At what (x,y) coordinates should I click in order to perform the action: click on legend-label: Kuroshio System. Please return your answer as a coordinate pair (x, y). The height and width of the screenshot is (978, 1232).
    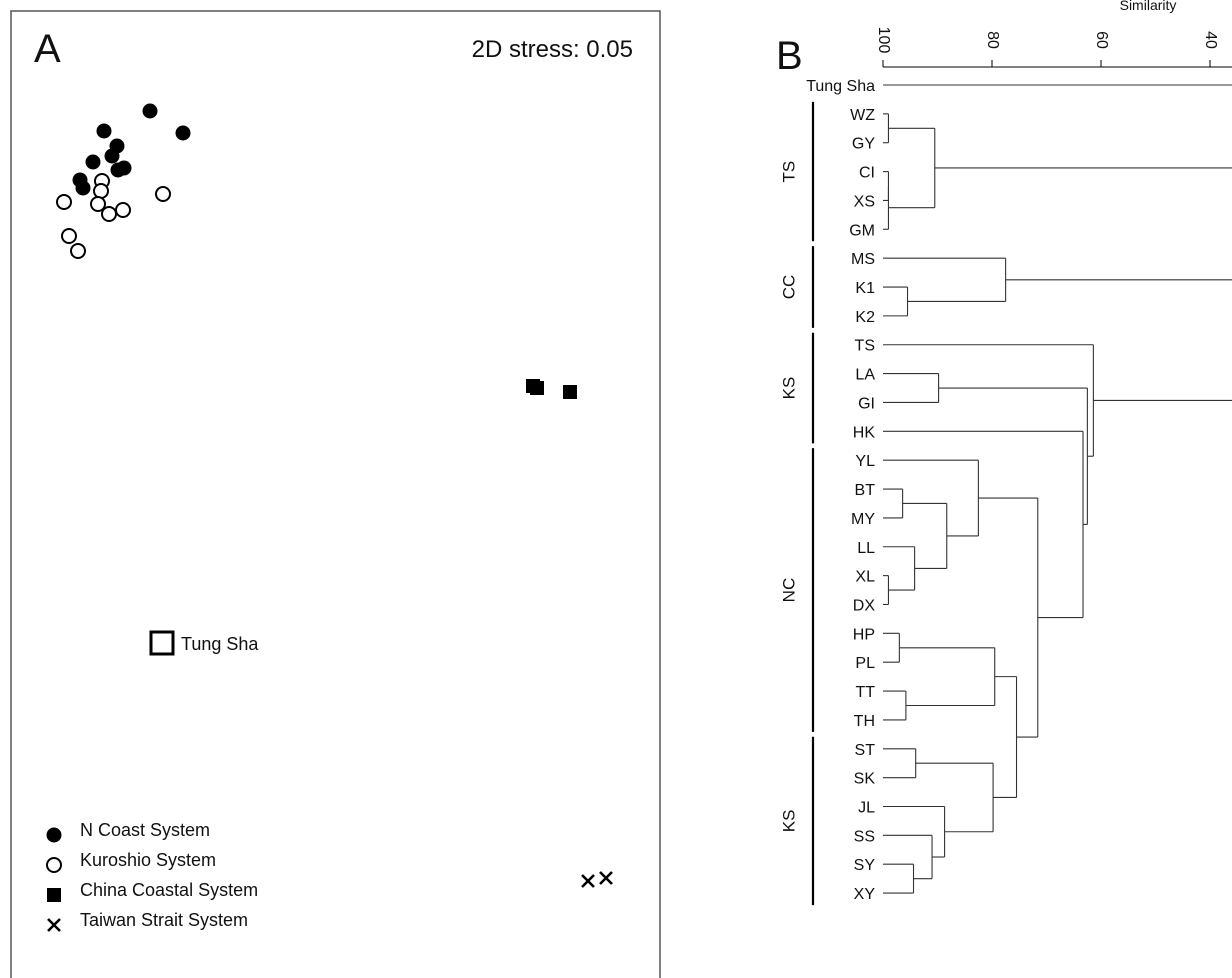
    Looking at the image, I should click on (148, 860).